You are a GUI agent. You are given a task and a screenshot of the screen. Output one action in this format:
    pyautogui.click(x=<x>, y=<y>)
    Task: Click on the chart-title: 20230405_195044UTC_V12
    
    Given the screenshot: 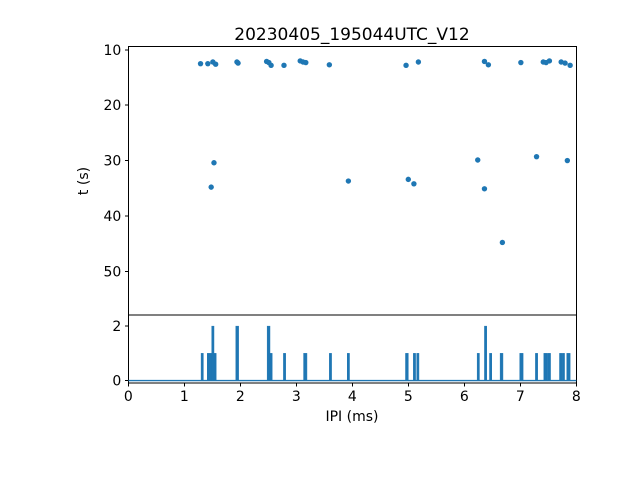 What is the action you would take?
    pyautogui.click(x=351, y=35)
    